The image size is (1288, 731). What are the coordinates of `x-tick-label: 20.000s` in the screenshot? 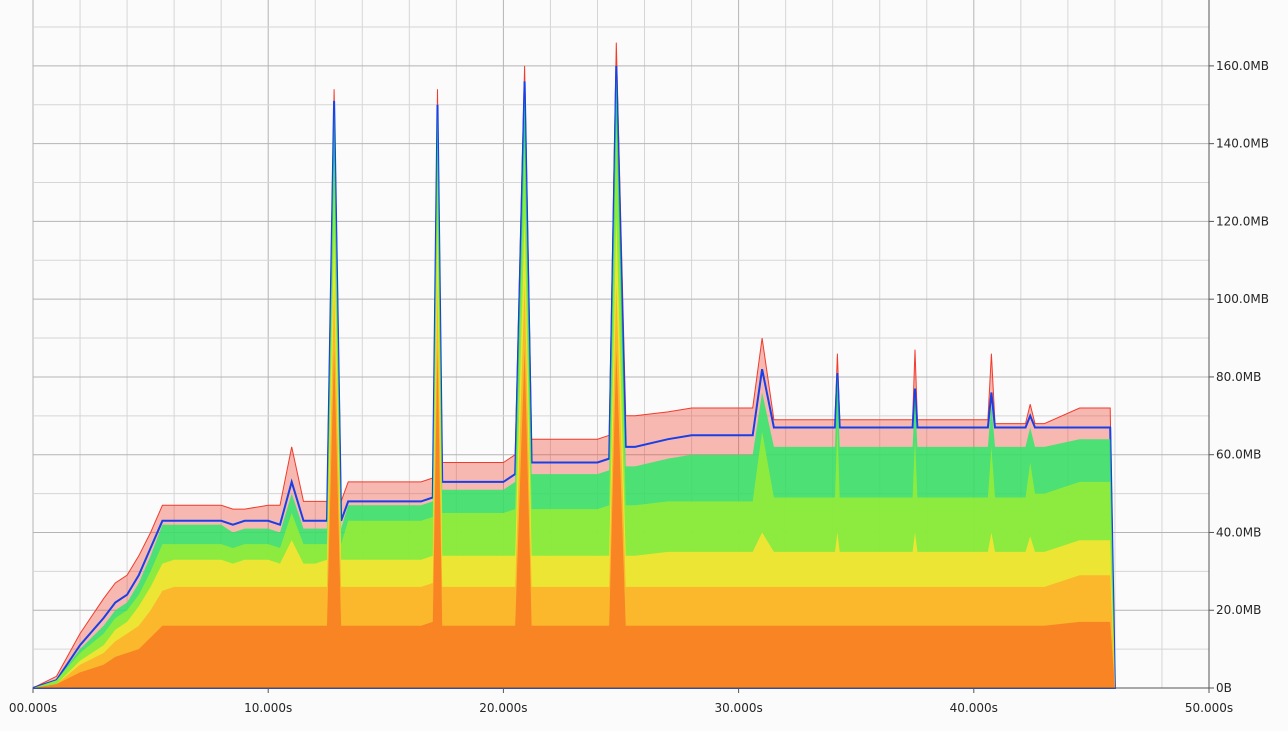 It's located at (503, 708).